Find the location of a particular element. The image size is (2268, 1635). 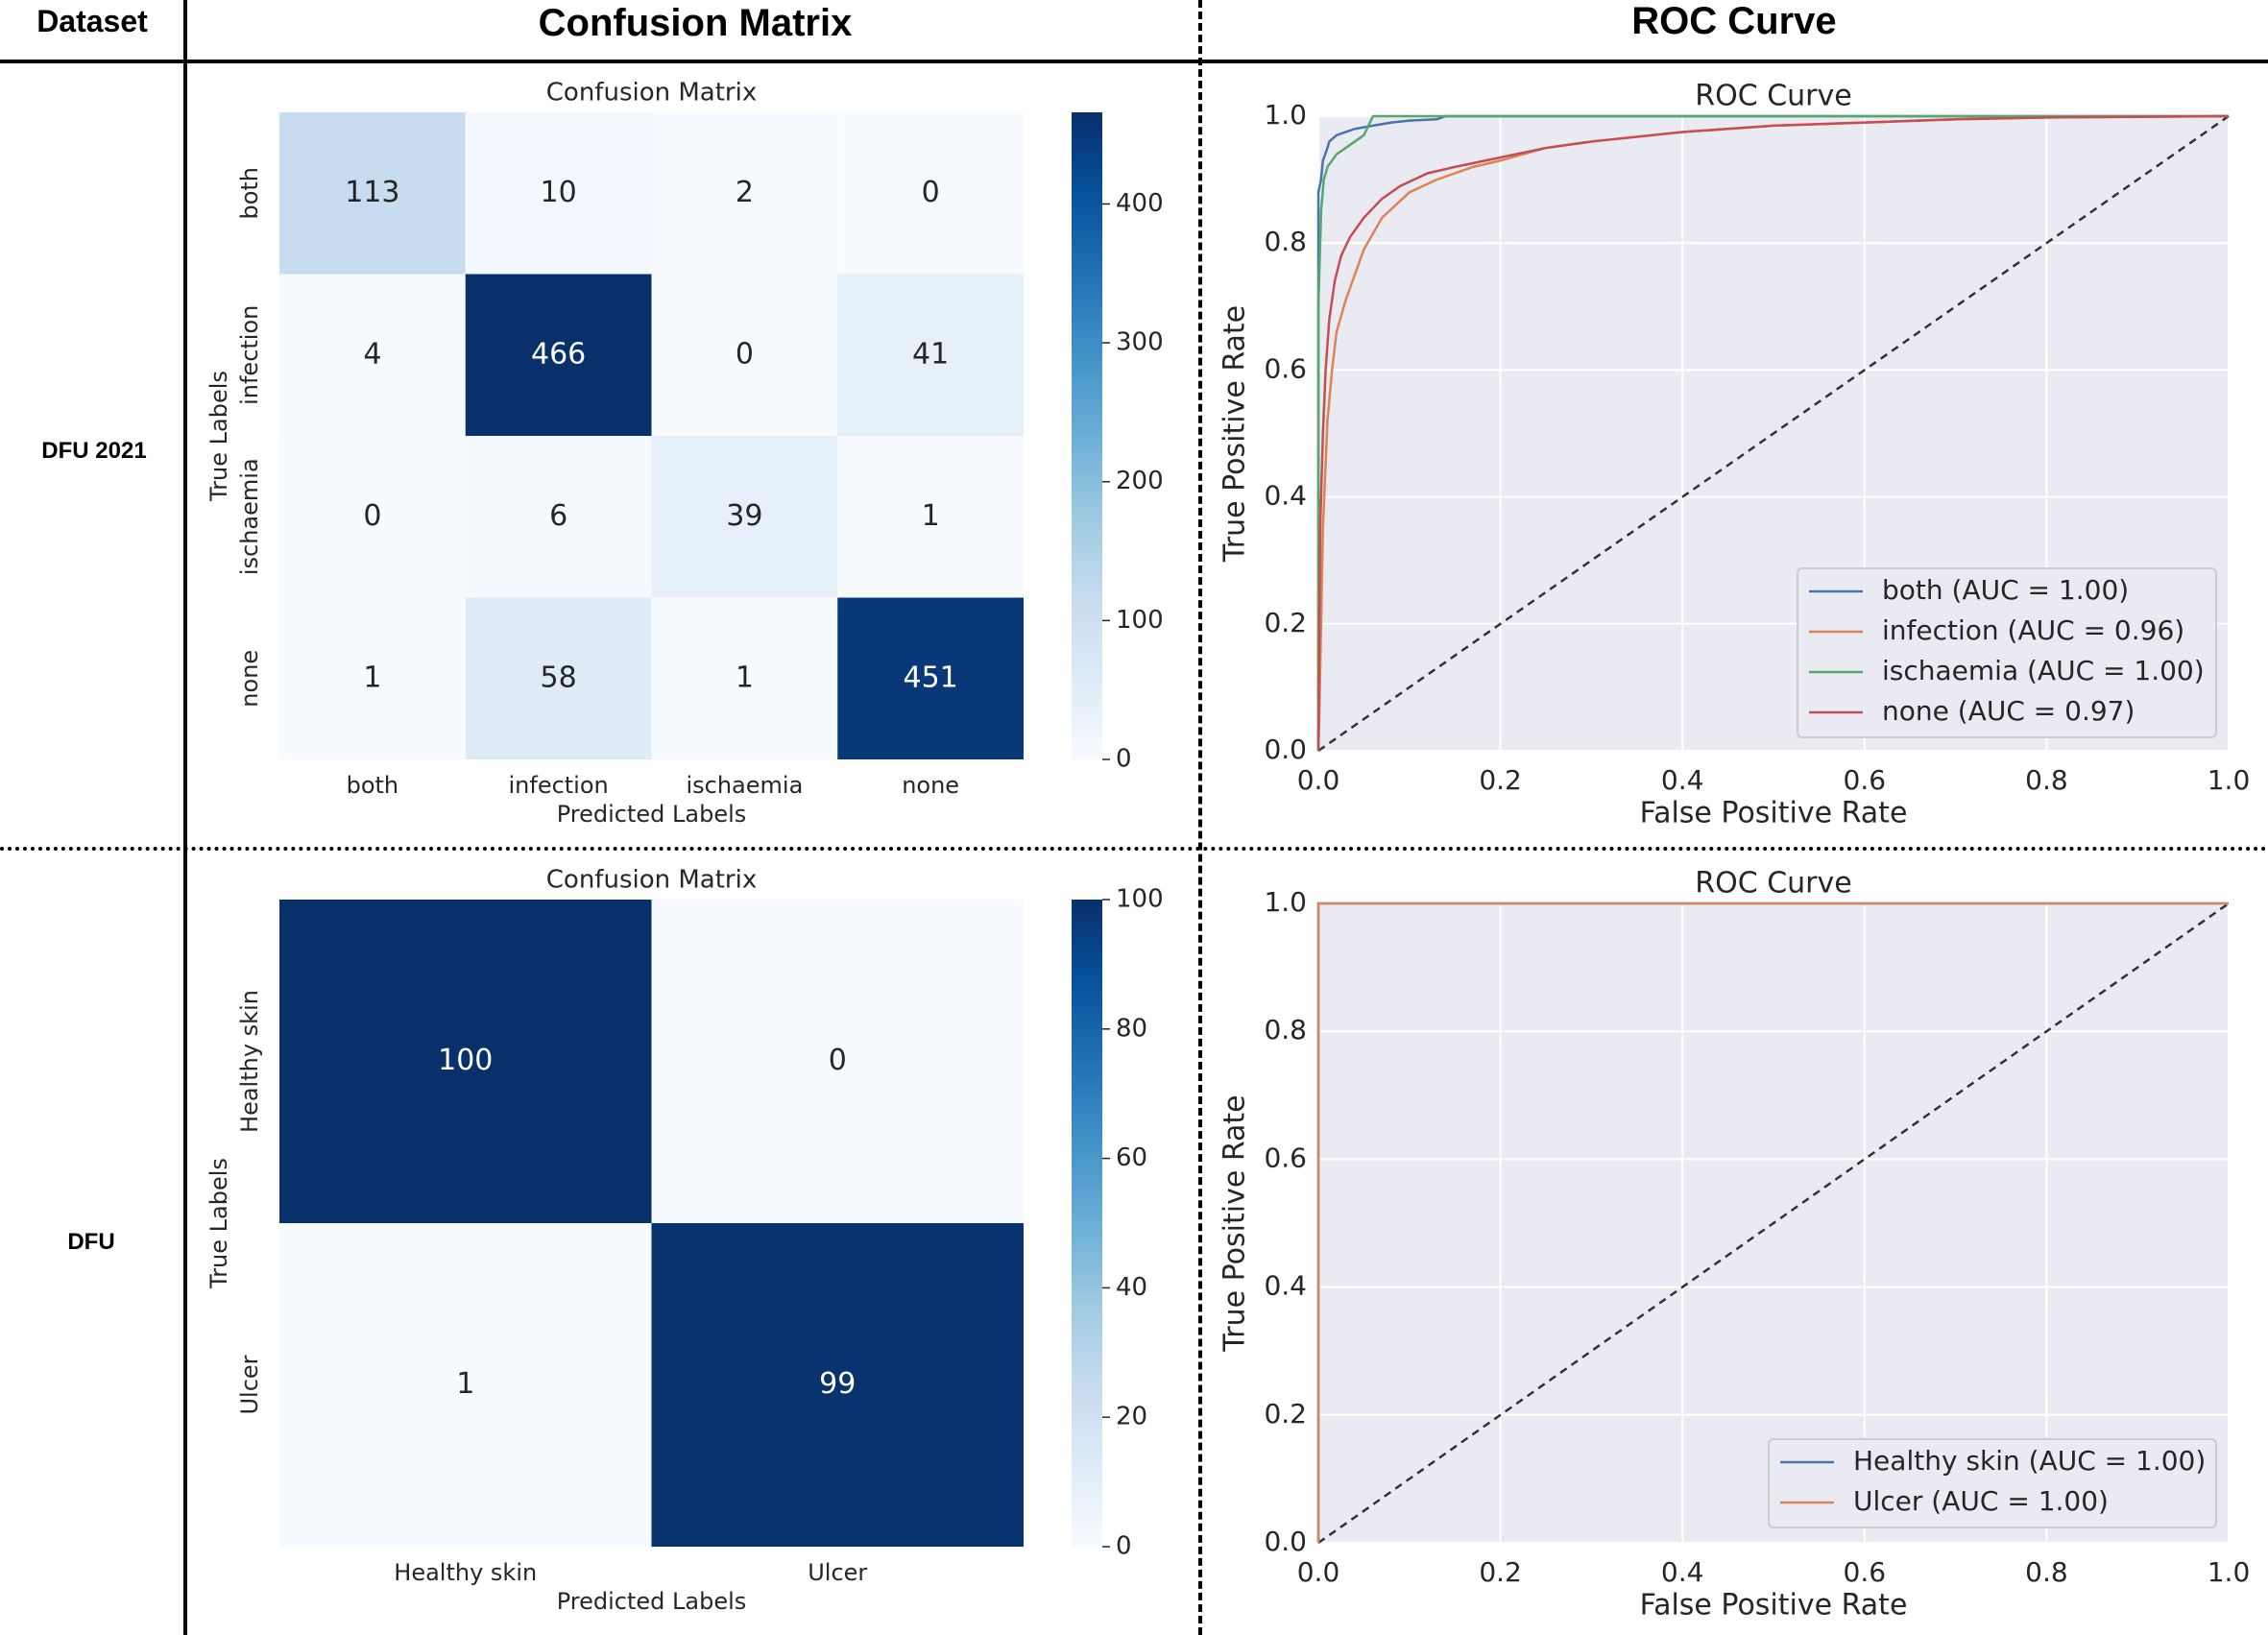

x-tick-label: 0.0 is located at coordinates (1319, 780).